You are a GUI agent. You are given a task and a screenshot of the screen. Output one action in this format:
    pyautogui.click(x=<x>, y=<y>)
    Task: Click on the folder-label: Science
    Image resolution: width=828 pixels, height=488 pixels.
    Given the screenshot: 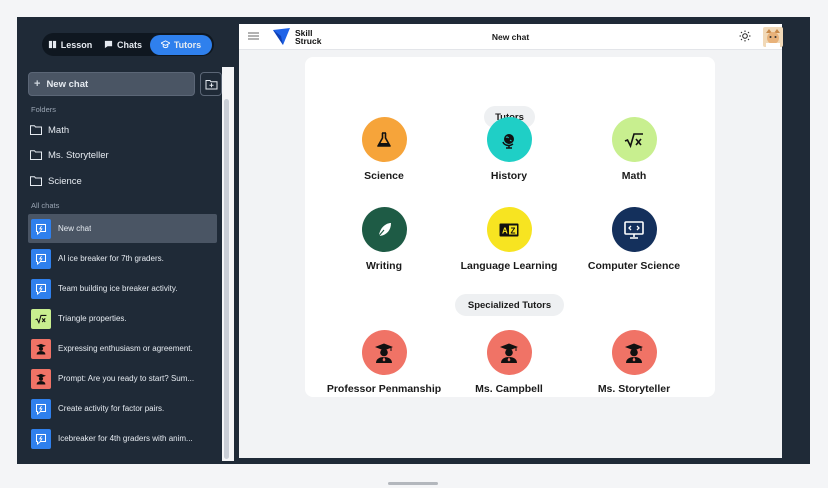 What is the action you would take?
    pyautogui.click(x=65, y=181)
    